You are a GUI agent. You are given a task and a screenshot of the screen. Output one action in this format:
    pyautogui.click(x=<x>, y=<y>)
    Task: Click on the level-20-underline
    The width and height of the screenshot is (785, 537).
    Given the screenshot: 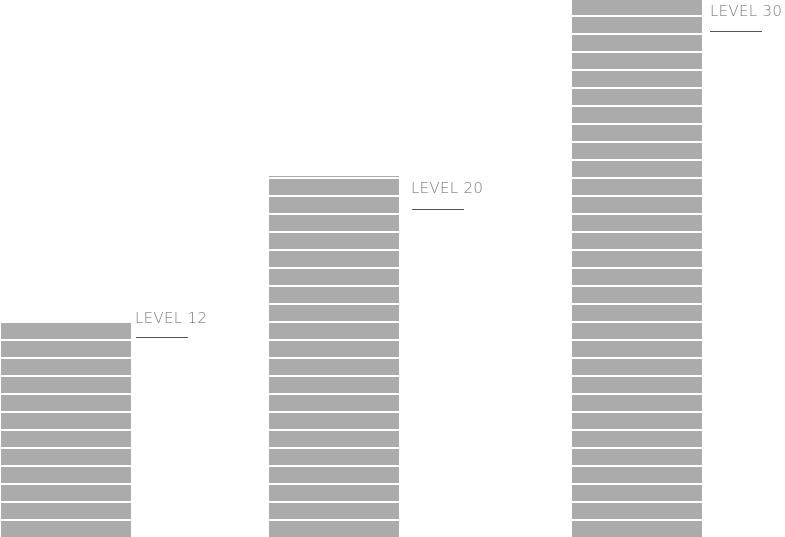 What is the action you would take?
    pyautogui.click(x=438, y=209)
    